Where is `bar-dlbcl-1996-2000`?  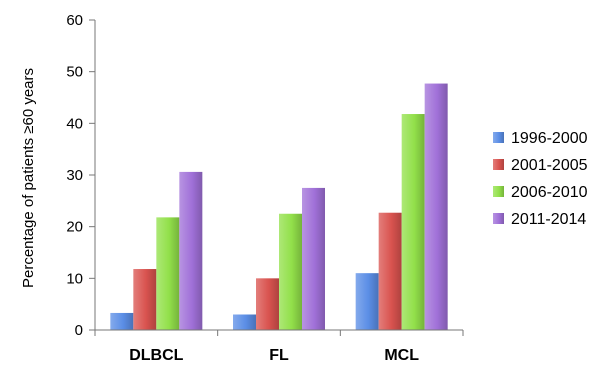
bar-dlbcl-1996-2000 is located at coordinates (122, 321).